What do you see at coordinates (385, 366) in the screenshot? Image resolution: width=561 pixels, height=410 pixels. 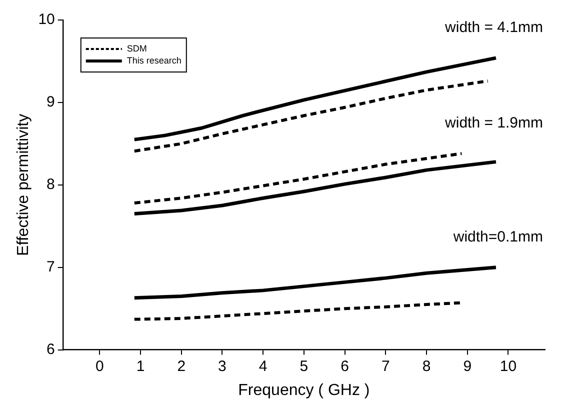 I see `x-tick-label: 7` at bounding box center [385, 366].